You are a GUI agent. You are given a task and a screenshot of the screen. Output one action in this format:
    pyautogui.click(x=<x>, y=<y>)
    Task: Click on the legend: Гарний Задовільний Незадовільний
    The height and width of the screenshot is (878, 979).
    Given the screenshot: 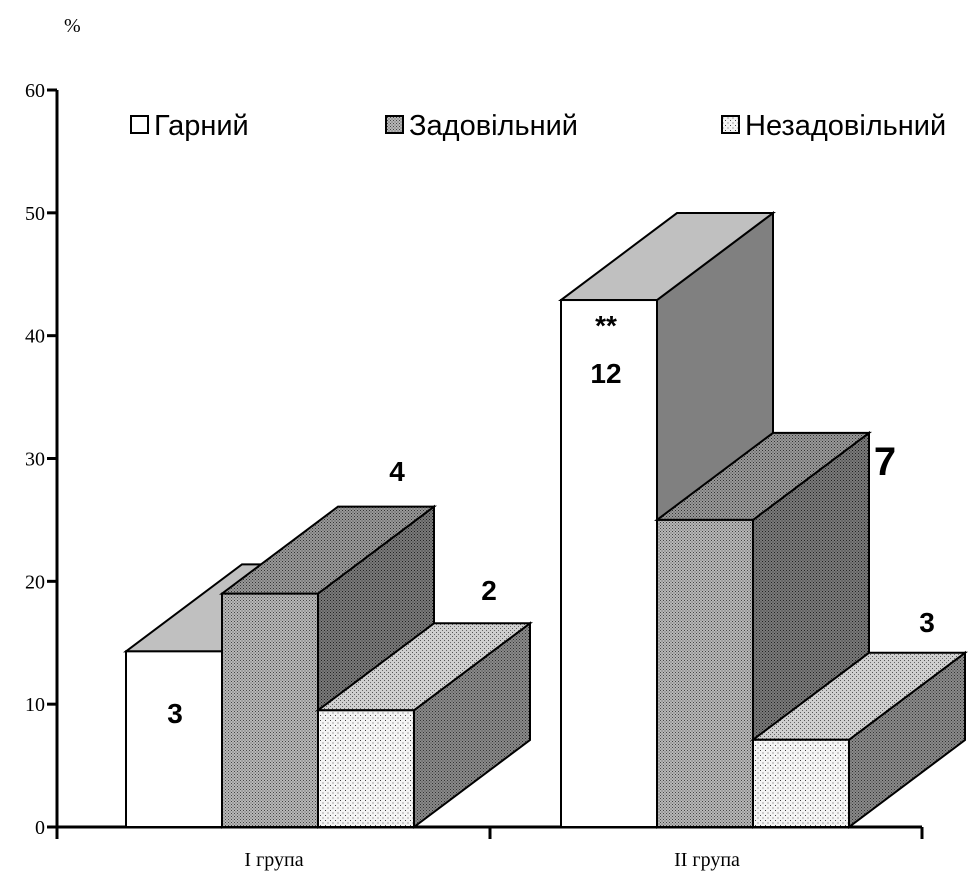 What is the action you would take?
    pyautogui.click(x=538, y=126)
    